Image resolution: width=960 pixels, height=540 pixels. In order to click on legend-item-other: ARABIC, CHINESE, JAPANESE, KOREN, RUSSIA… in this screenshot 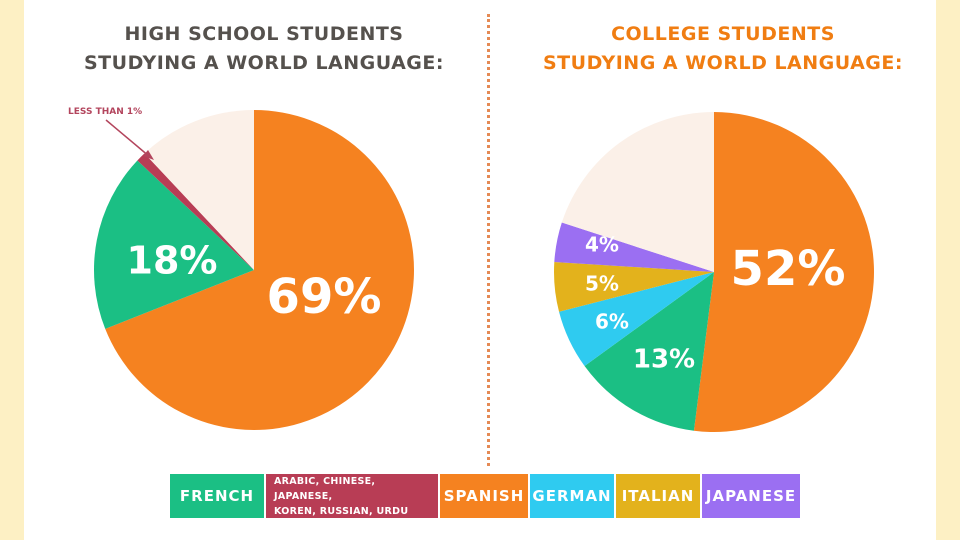, I will do `click(352, 496)`.